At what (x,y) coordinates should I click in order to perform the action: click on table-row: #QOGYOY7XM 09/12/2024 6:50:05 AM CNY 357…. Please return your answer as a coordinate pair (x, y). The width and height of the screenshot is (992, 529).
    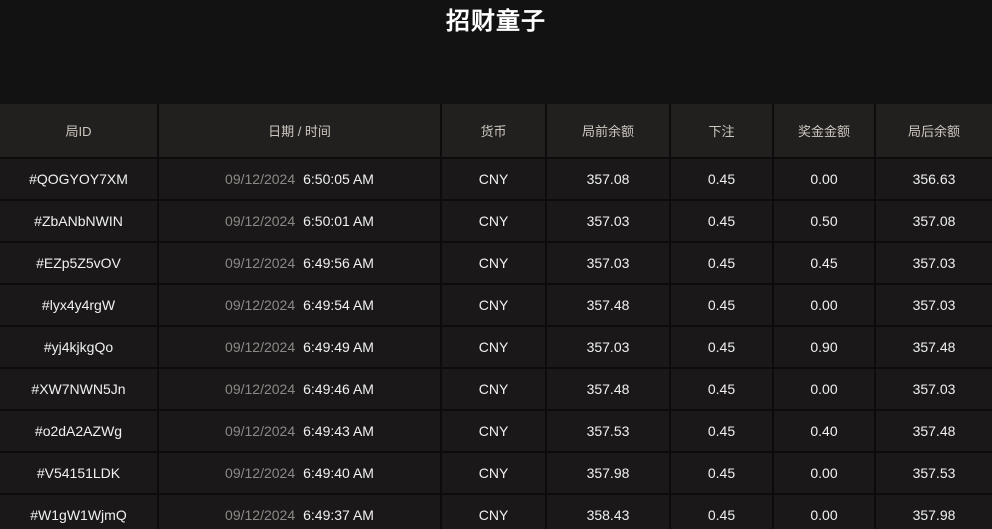
    Looking at the image, I should click on (496, 179).